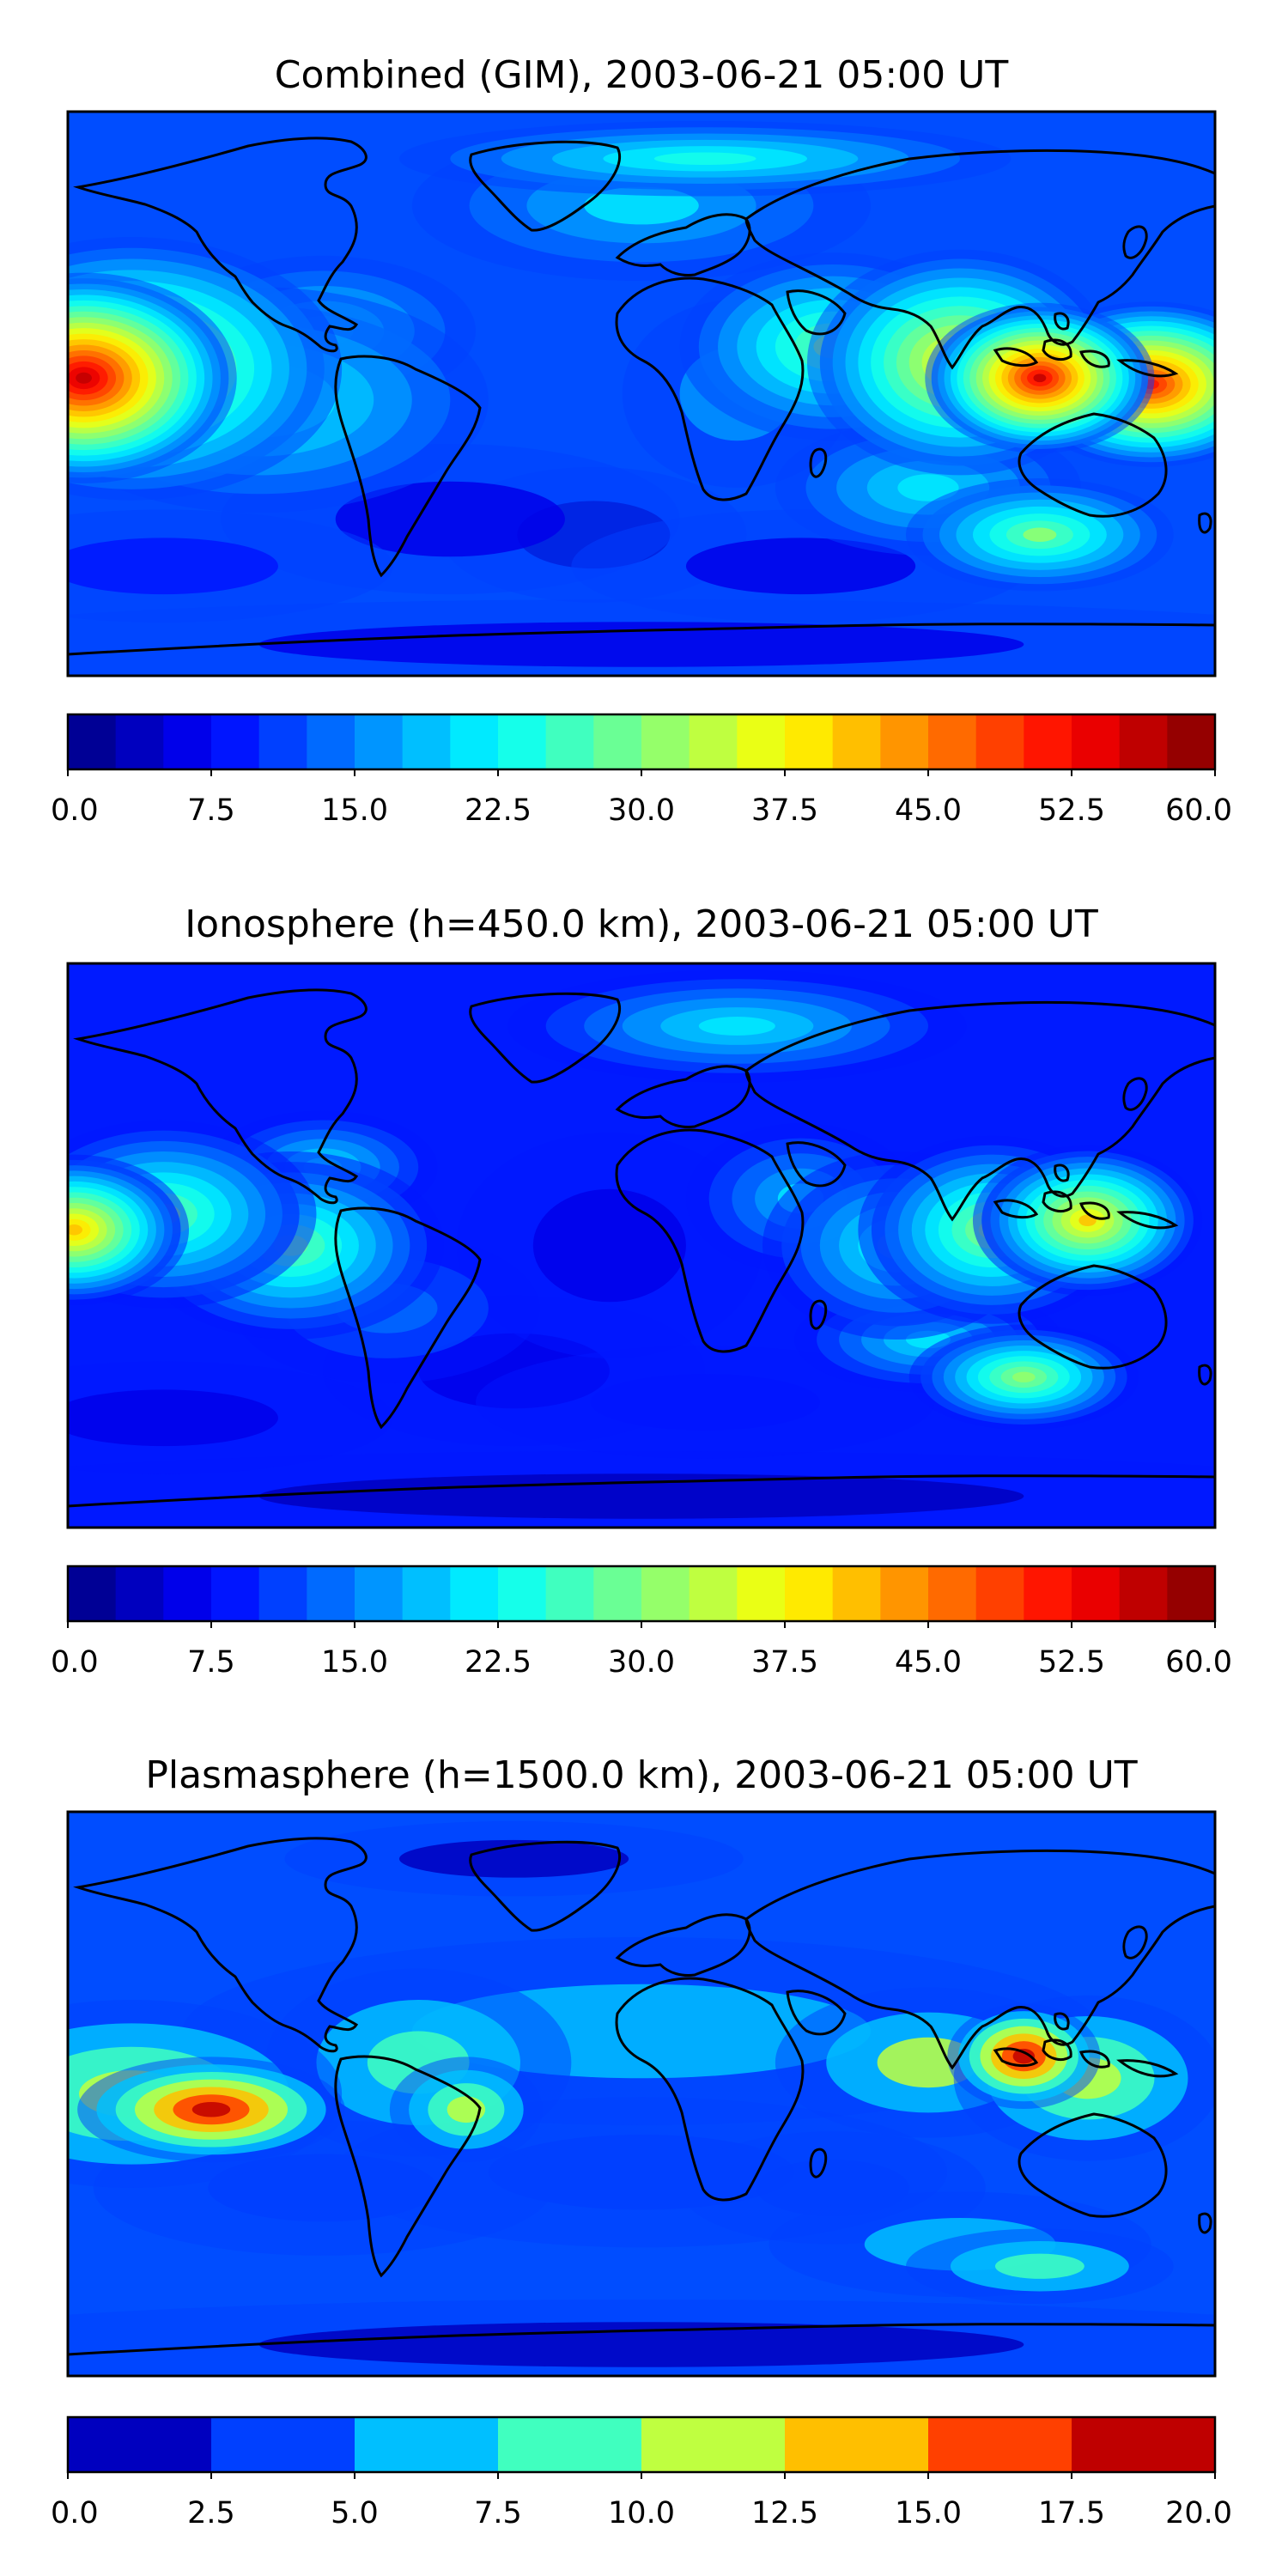 This screenshot has width=1288, height=2576. I want to click on colorbar-tick-label: 17.5, so click(1071, 2513).